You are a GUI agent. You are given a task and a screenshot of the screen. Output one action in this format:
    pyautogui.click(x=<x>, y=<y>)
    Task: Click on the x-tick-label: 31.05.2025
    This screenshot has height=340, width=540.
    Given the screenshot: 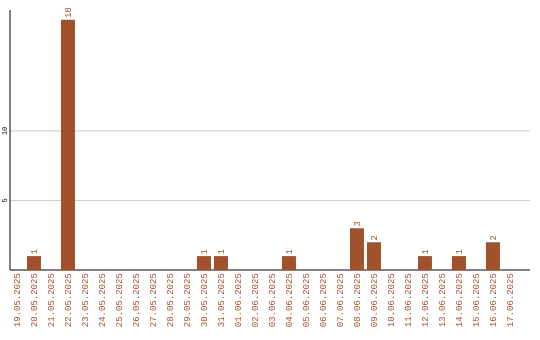 What is the action you would take?
    pyautogui.click(x=221, y=300)
    